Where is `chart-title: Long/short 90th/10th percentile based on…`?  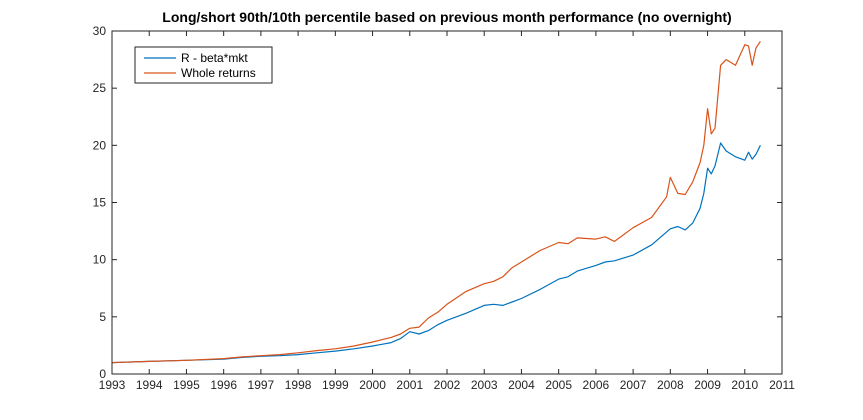 chart-title: Long/short 90th/10th percentile based on… is located at coordinates (446, 17).